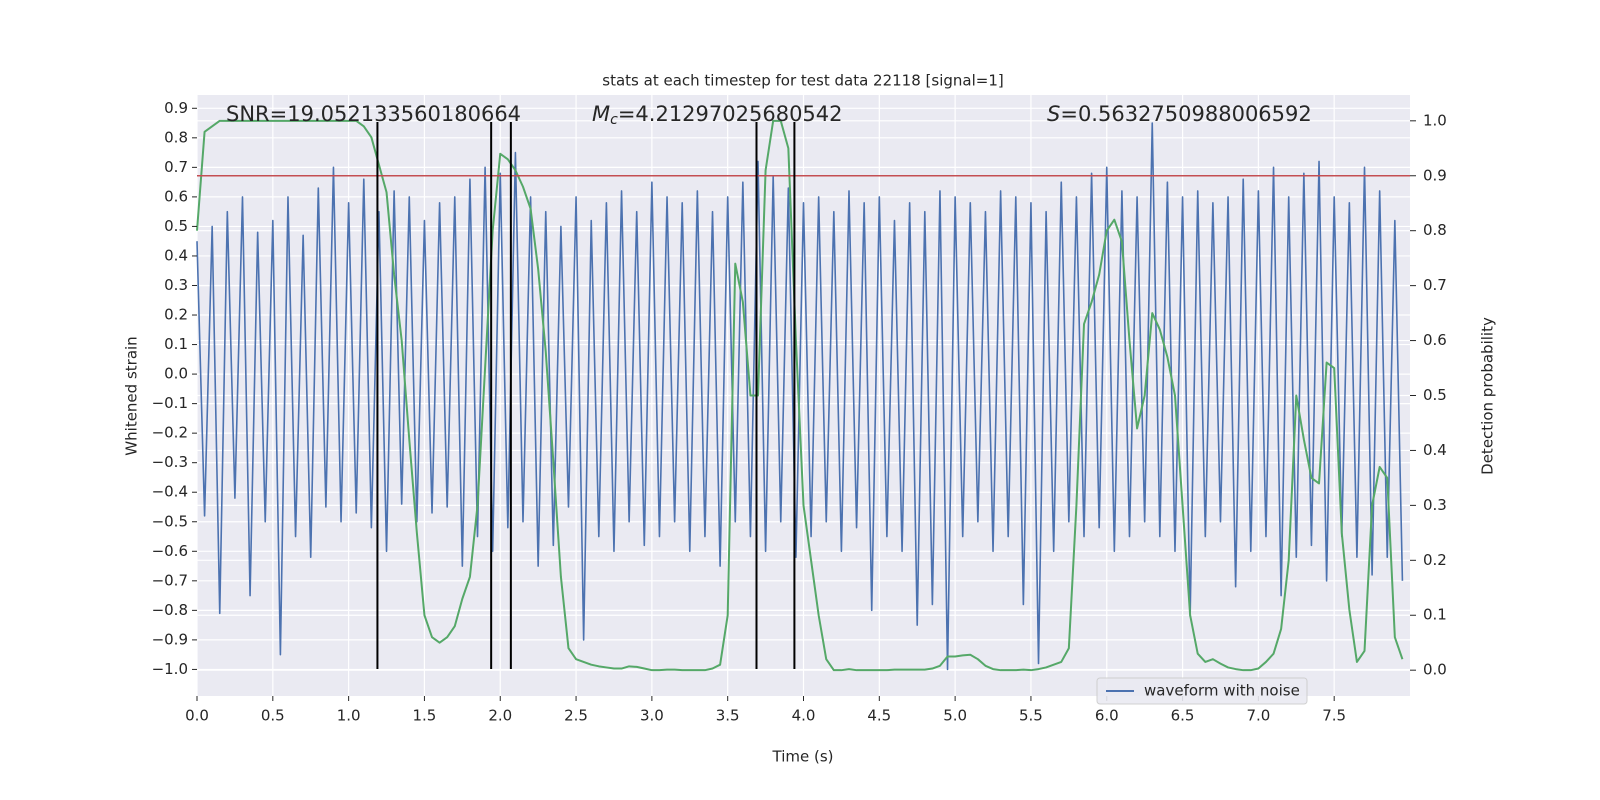 The image size is (1600, 800). What do you see at coordinates (176, 108) in the screenshot?
I see `y-tick-label: 0.9` at bounding box center [176, 108].